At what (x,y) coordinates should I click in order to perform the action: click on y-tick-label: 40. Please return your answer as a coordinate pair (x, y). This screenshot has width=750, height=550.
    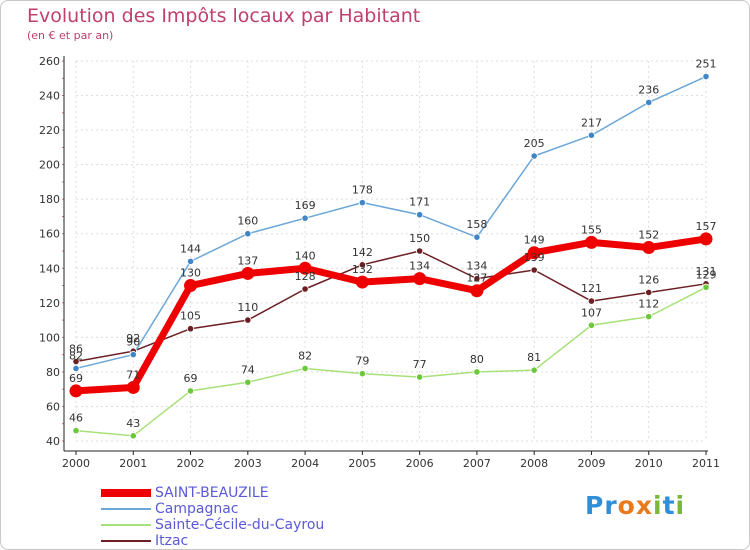
    Looking at the image, I should click on (53, 441).